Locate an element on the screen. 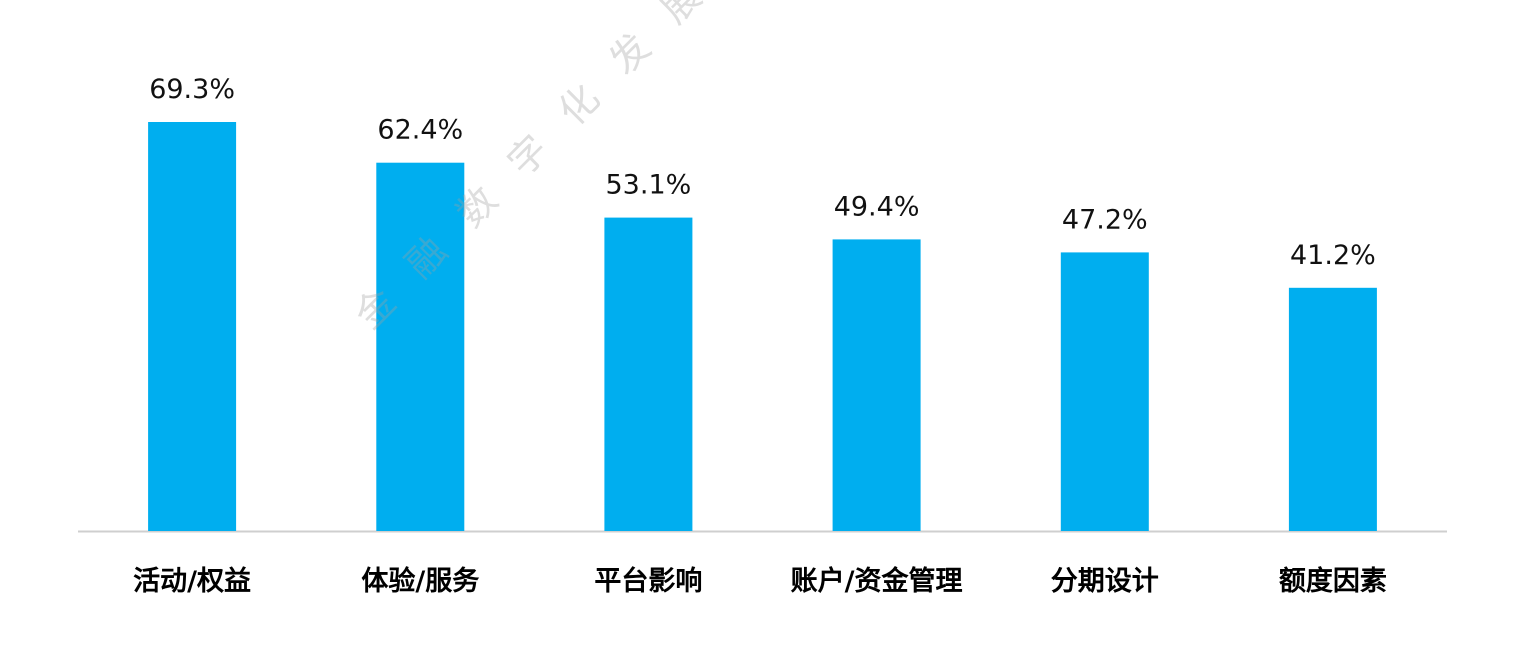 The height and width of the screenshot is (656, 1530). value-label-6: 41.2% is located at coordinates (1333, 255).